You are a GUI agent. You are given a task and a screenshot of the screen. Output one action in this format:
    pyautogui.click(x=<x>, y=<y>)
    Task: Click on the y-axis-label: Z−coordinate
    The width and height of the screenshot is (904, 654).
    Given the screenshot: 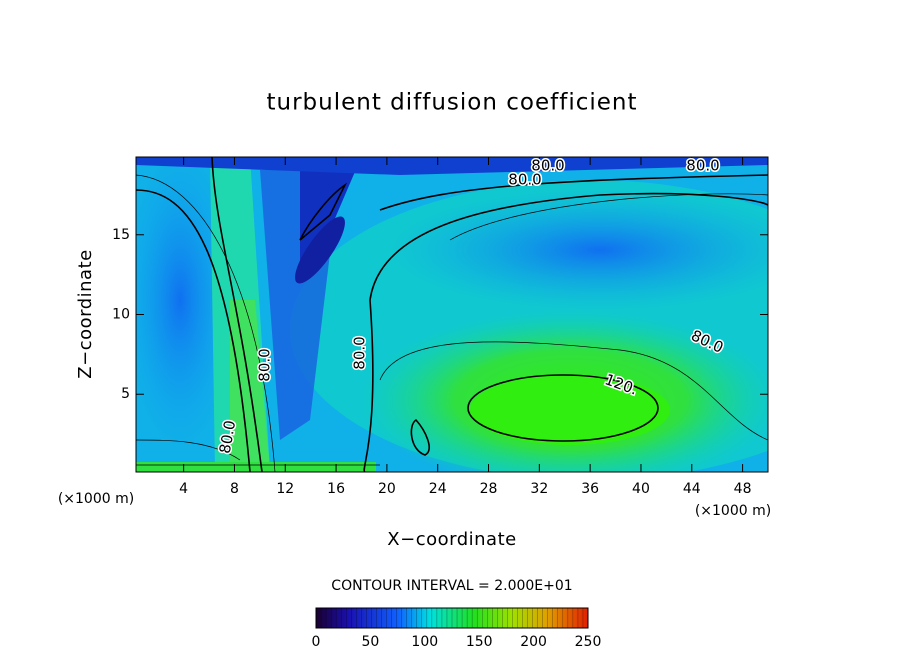 What is the action you would take?
    pyautogui.click(x=85, y=313)
    